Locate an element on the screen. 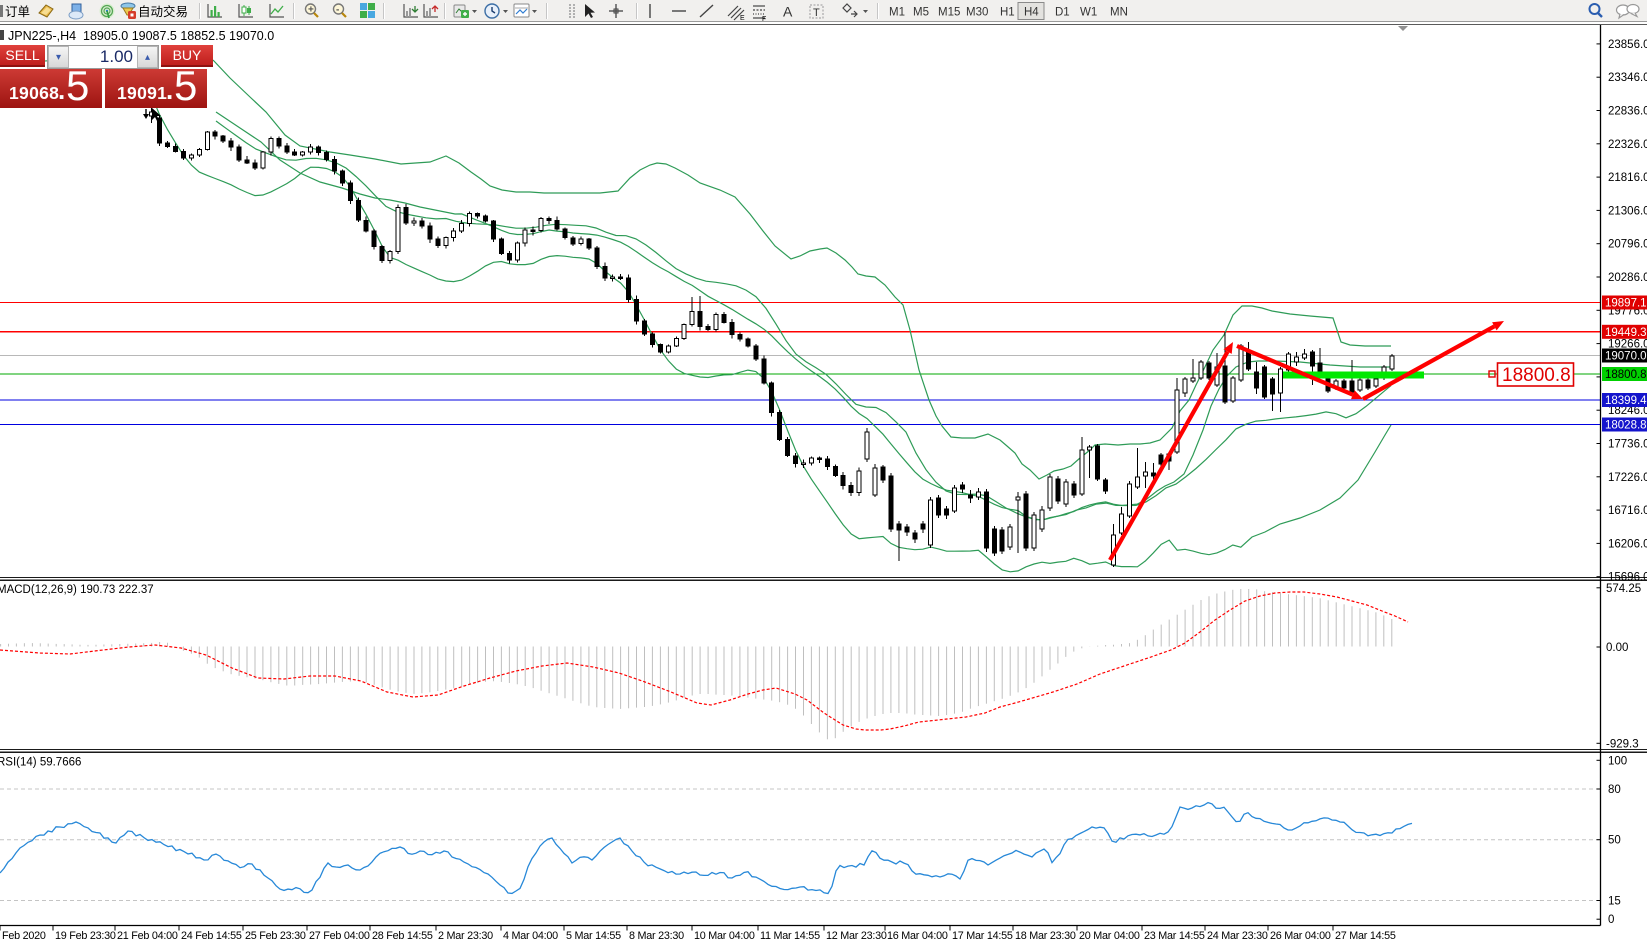 The height and width of the screenshot is (946, 1647). svg-text: 16716.0 is located at coordinates (1627, 511).